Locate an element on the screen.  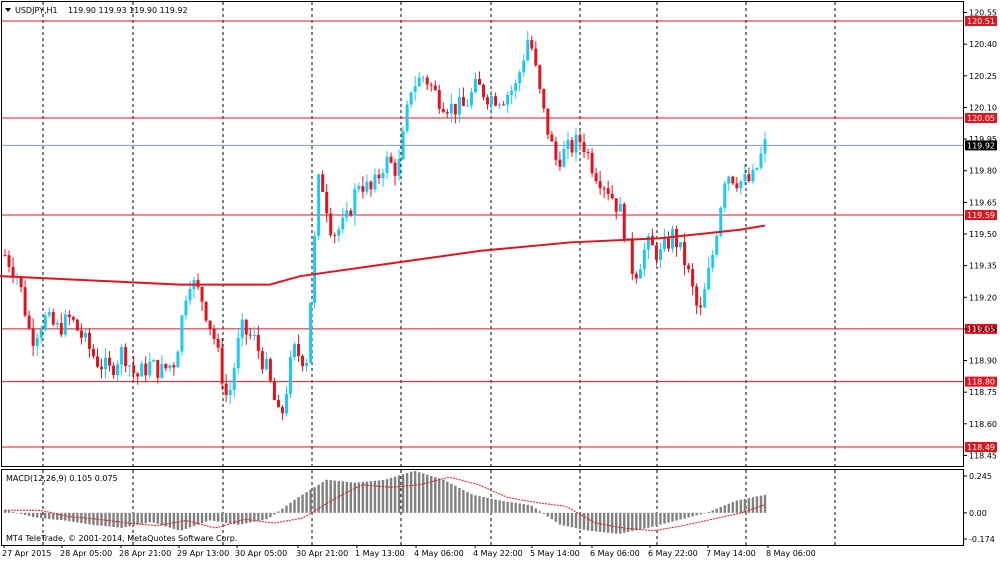
level-tag-label: 120.51 is located at coordinates (981, 21).